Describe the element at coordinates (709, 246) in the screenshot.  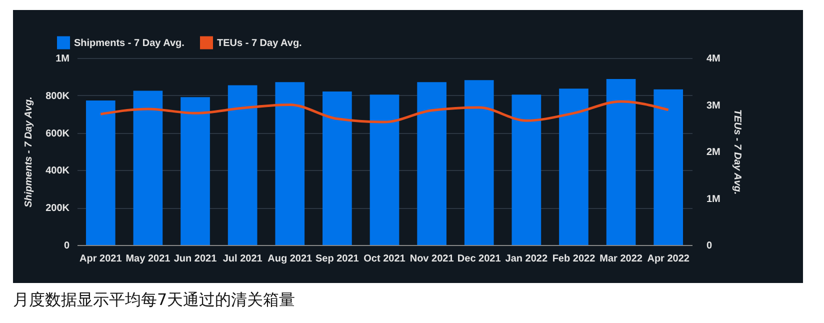
I see `y2-tick-label: 0` at that location.